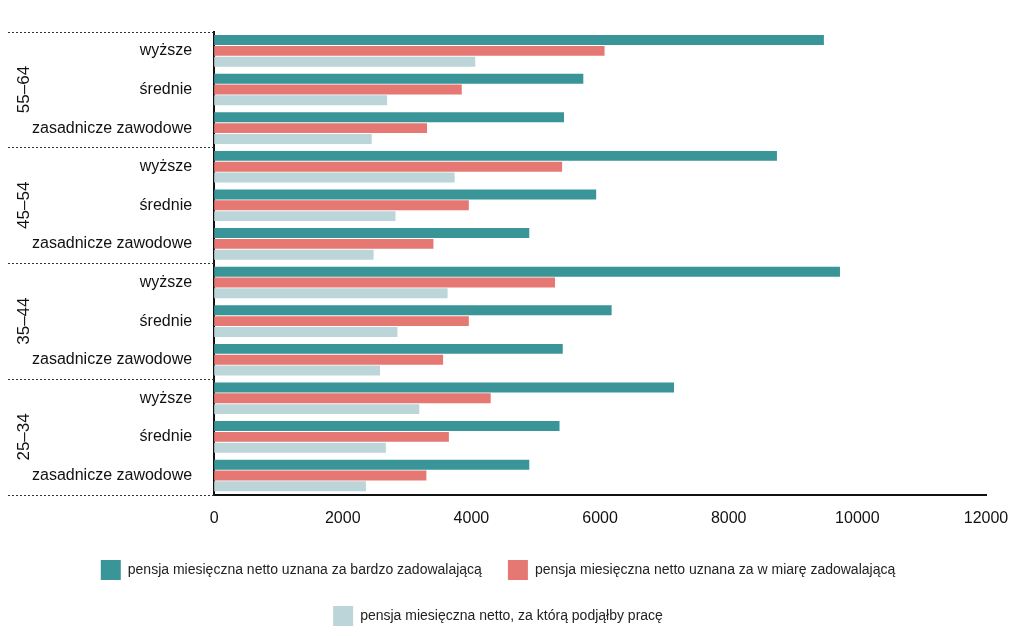 The image size is (1018, 636). What do you see at coordinates (986, 517) in the screenshot?
I see `x-tick-label: 12000` at bounding box center [986, 517].